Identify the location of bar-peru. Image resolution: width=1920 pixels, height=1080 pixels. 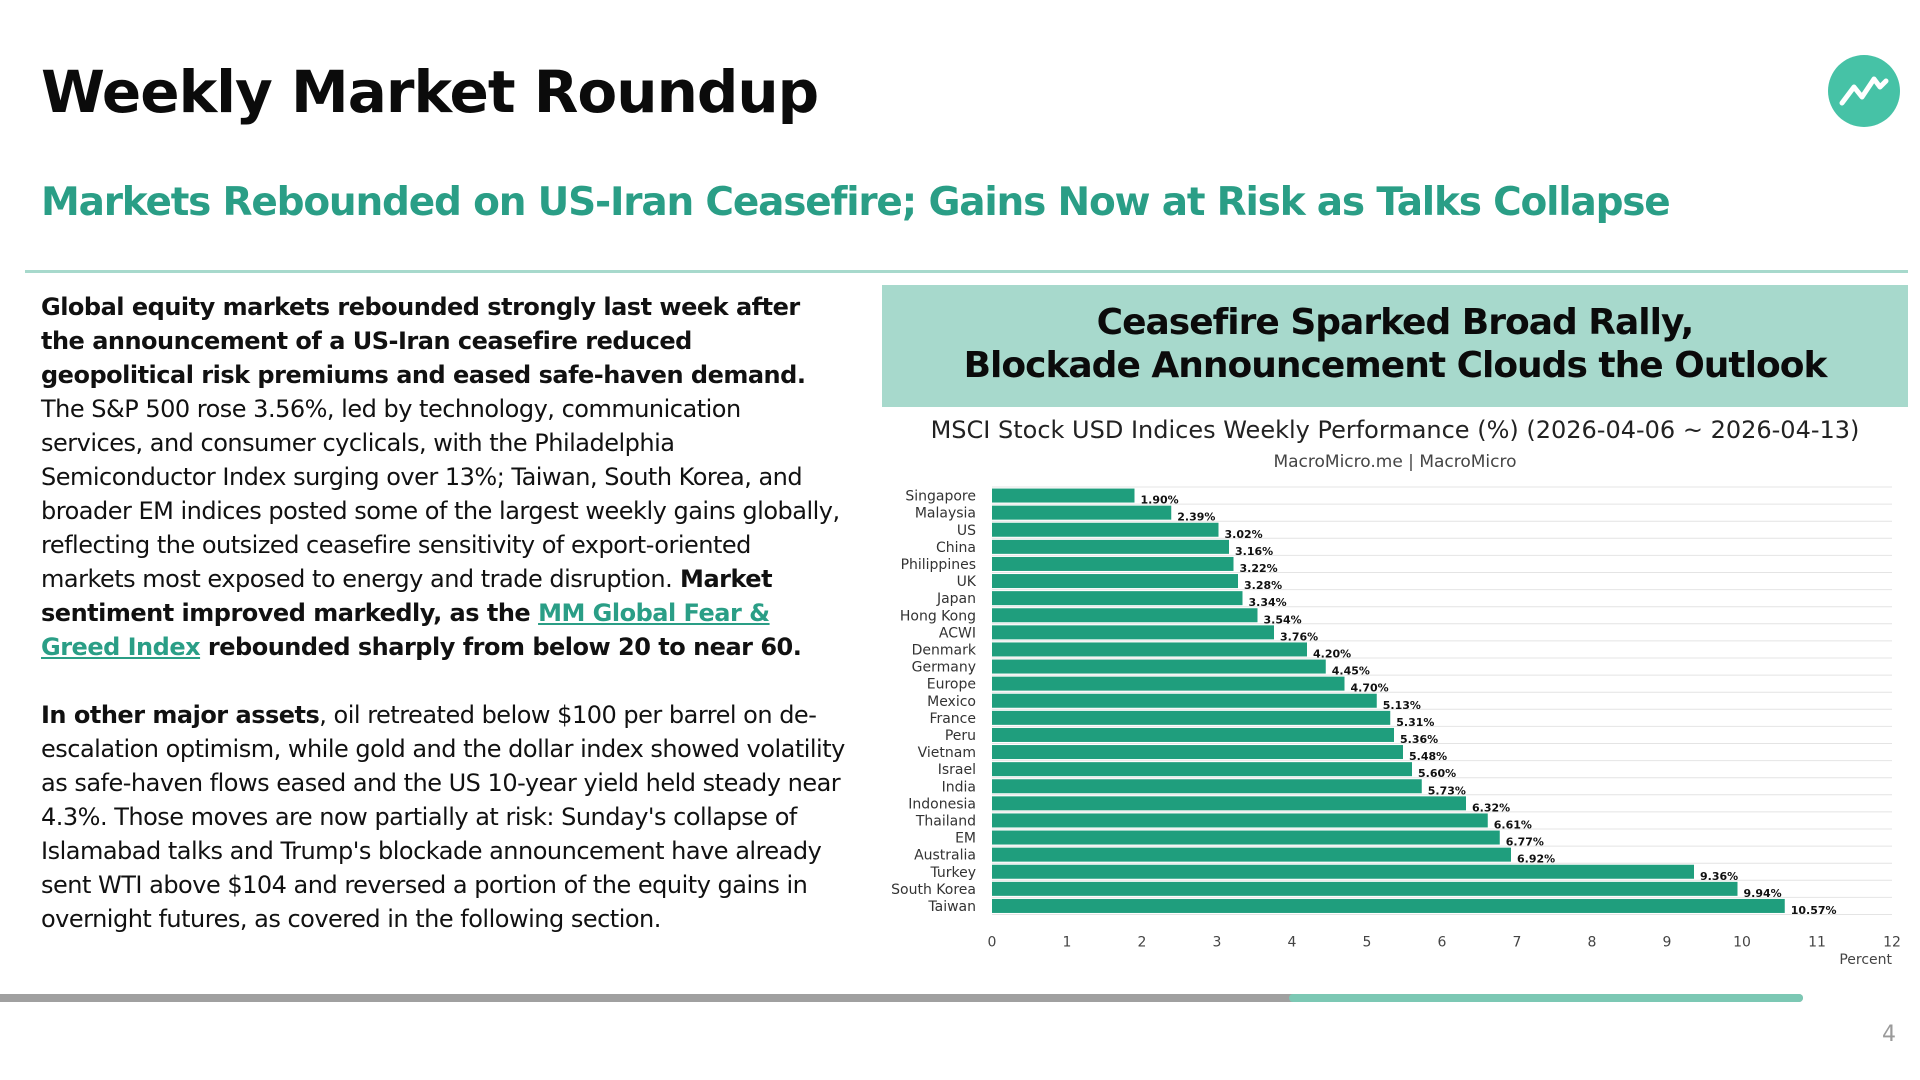
(1193, 734).